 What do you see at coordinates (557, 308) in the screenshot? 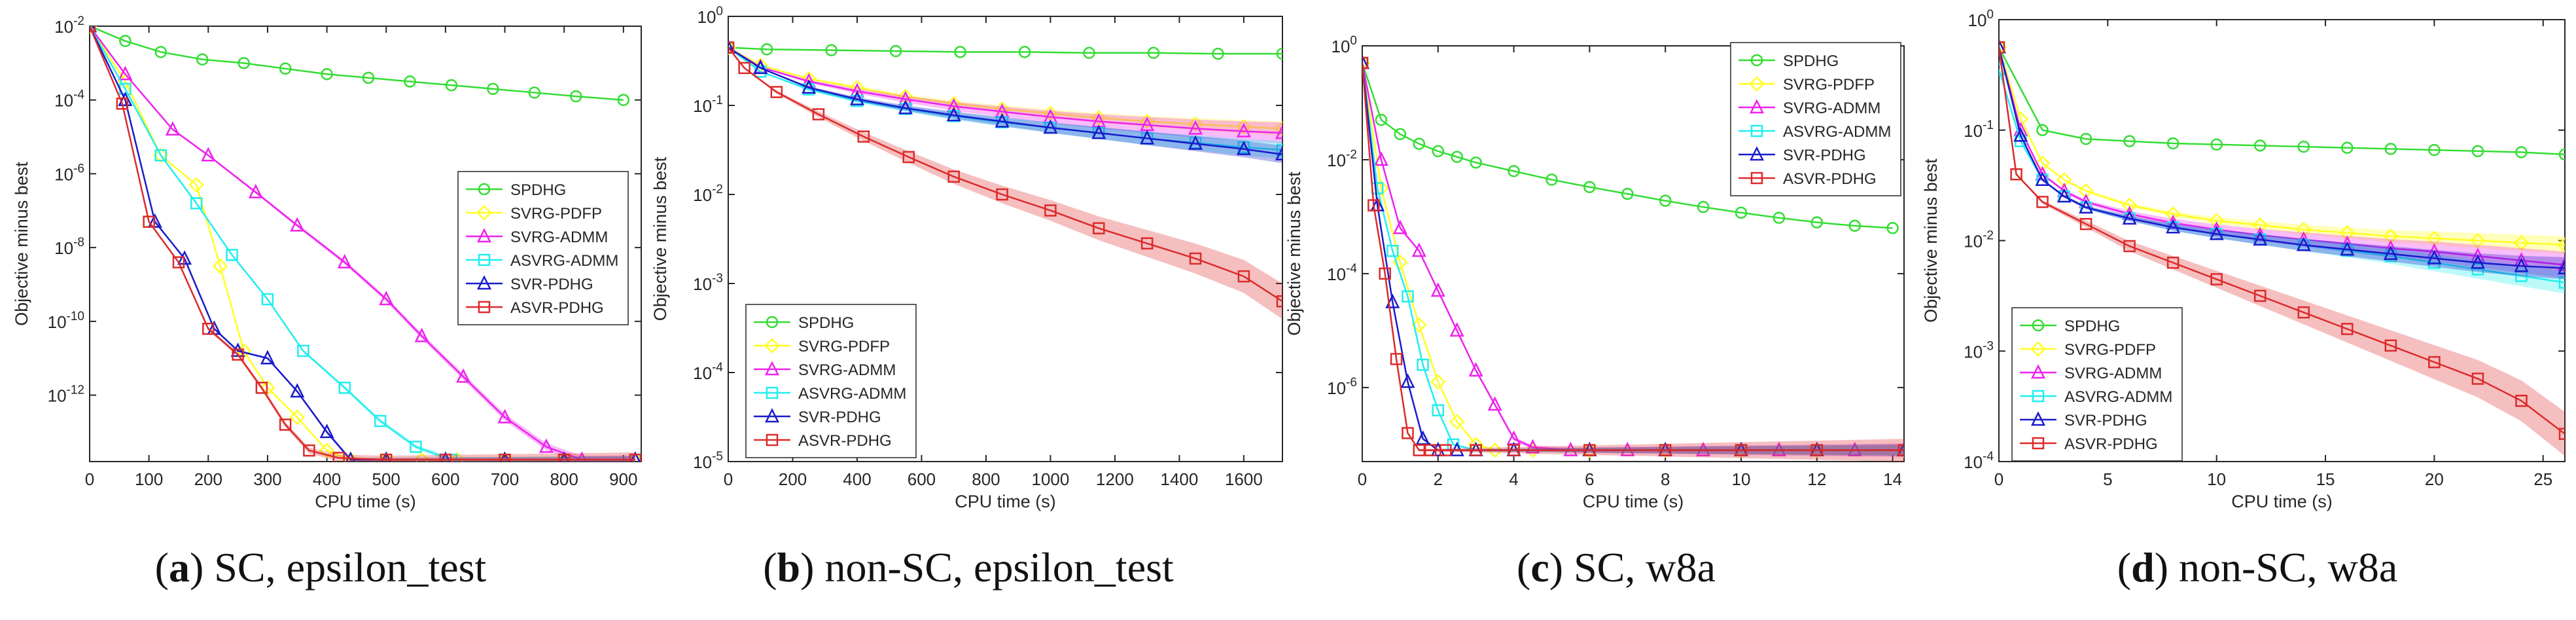
I see `legend-label: ASVR-PDHG` at bounding box center [557, 308].